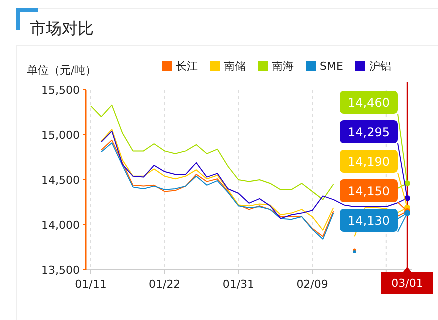 The height and width of the screenshot is (320, 438). Describe the element at coordinates (61, 135) in the screenshot. I see `y-tick-label: 15,000` at that location.